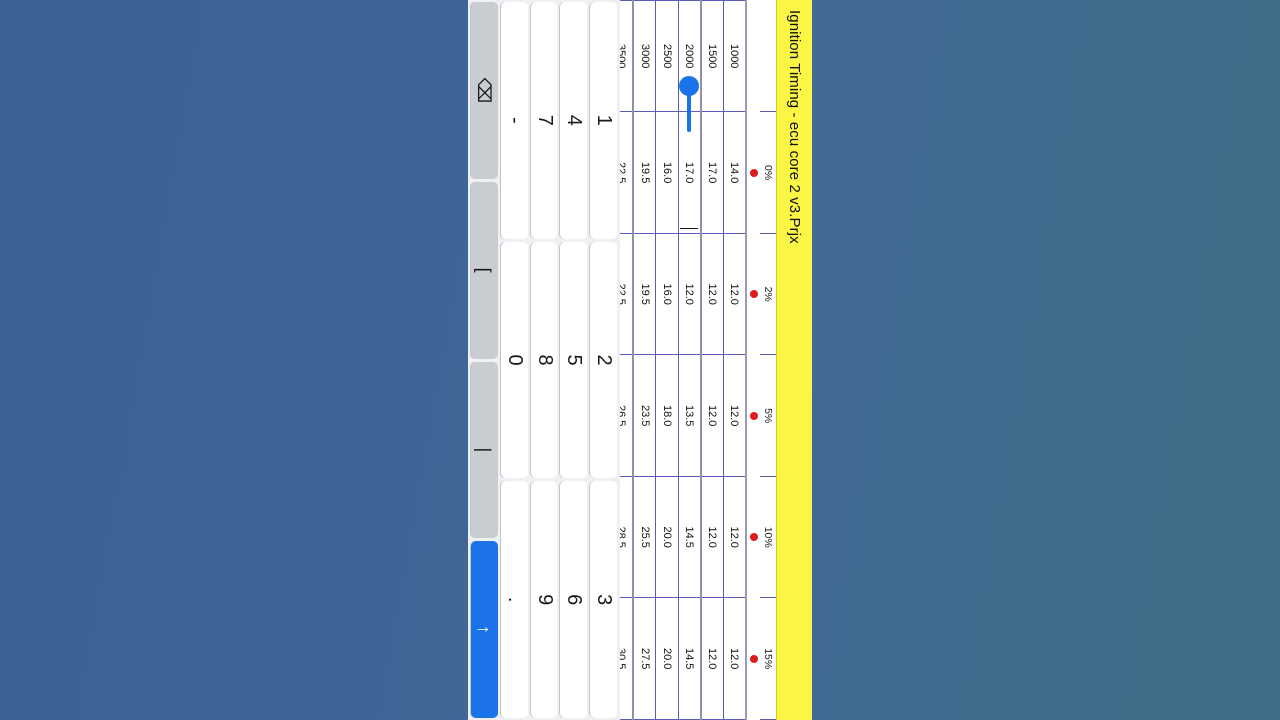  I want to click on row-header-rpm: 3000, so click(644, 56).